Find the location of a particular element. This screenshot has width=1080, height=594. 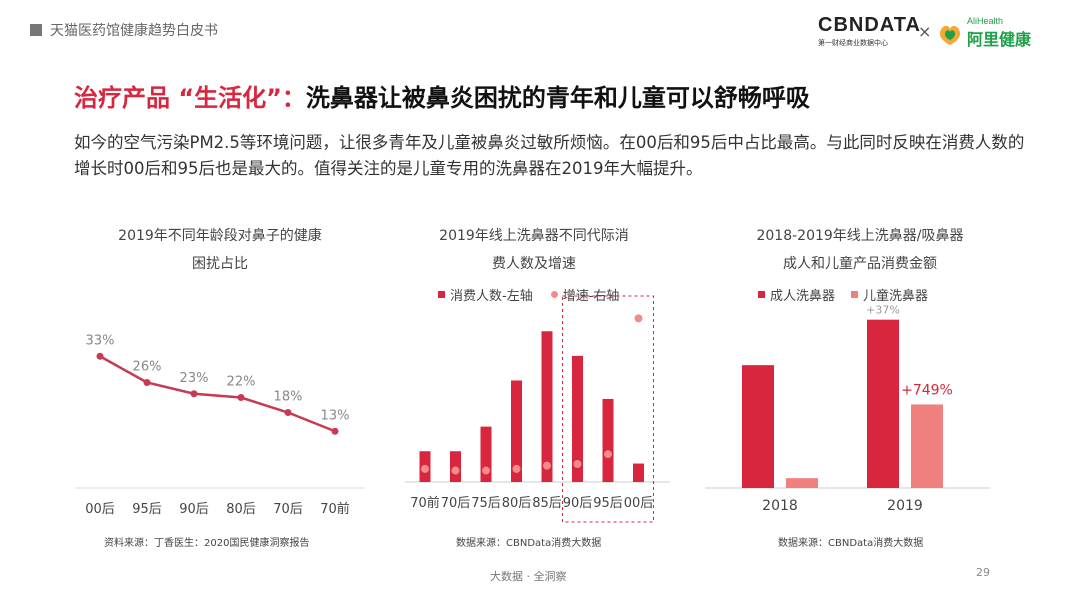

chart3-legend-series1: 成人洗鼻器 is located at coordinates (803, 296).